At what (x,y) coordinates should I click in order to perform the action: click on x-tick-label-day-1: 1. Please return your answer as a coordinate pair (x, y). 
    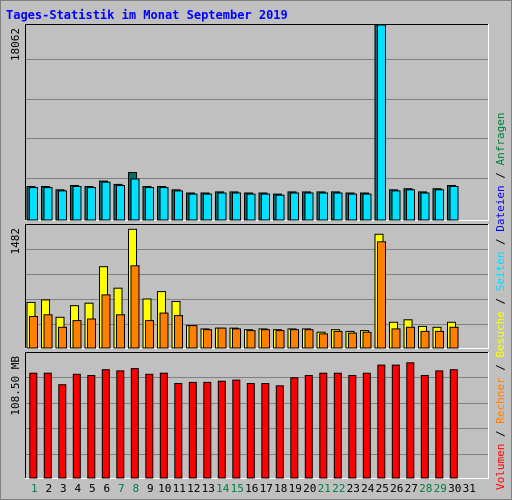
    Looking at the image, I should click on (34, 488).